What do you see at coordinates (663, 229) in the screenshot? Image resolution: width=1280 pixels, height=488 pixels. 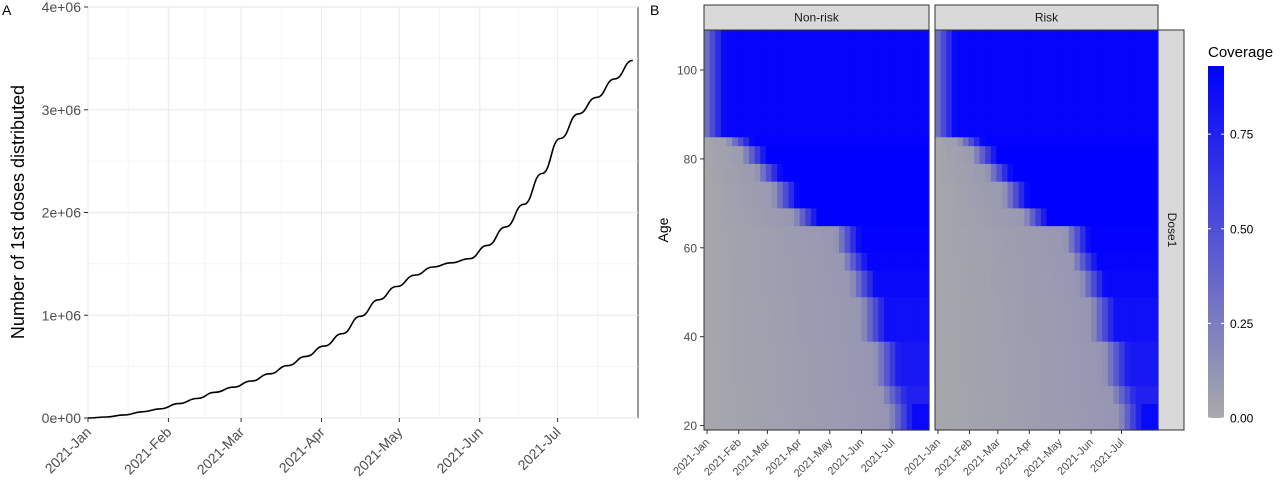 I see `panel-b-y-axis-label: Age` at bounding box center [663, 229].